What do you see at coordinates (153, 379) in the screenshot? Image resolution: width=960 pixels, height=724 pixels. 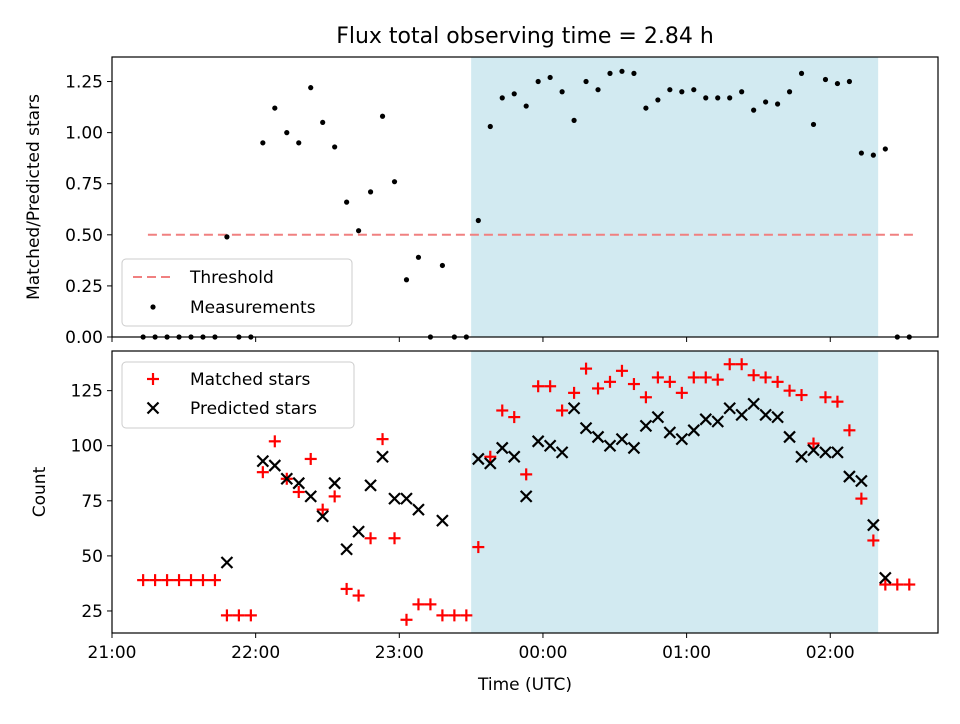 I see `legend-matched-swatch` at bounding box center [153, 379].